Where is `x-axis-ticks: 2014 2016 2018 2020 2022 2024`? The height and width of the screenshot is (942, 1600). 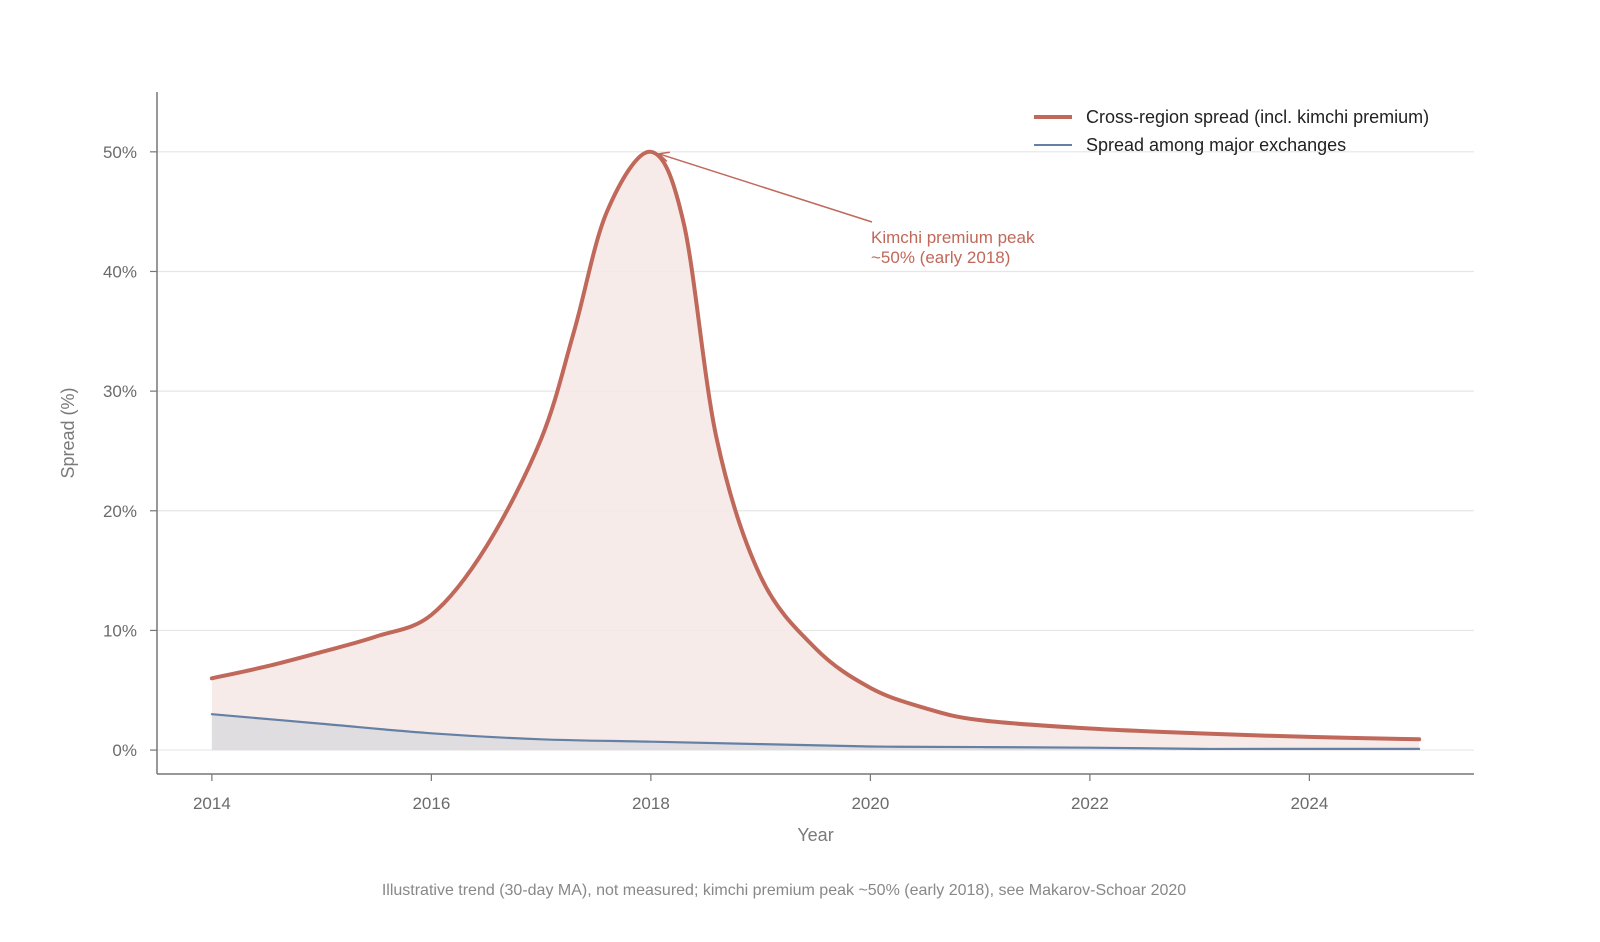
x-axis-ticks: 2014 2016 2018 2020 2022 2024 is located at coordinates (760, 793).